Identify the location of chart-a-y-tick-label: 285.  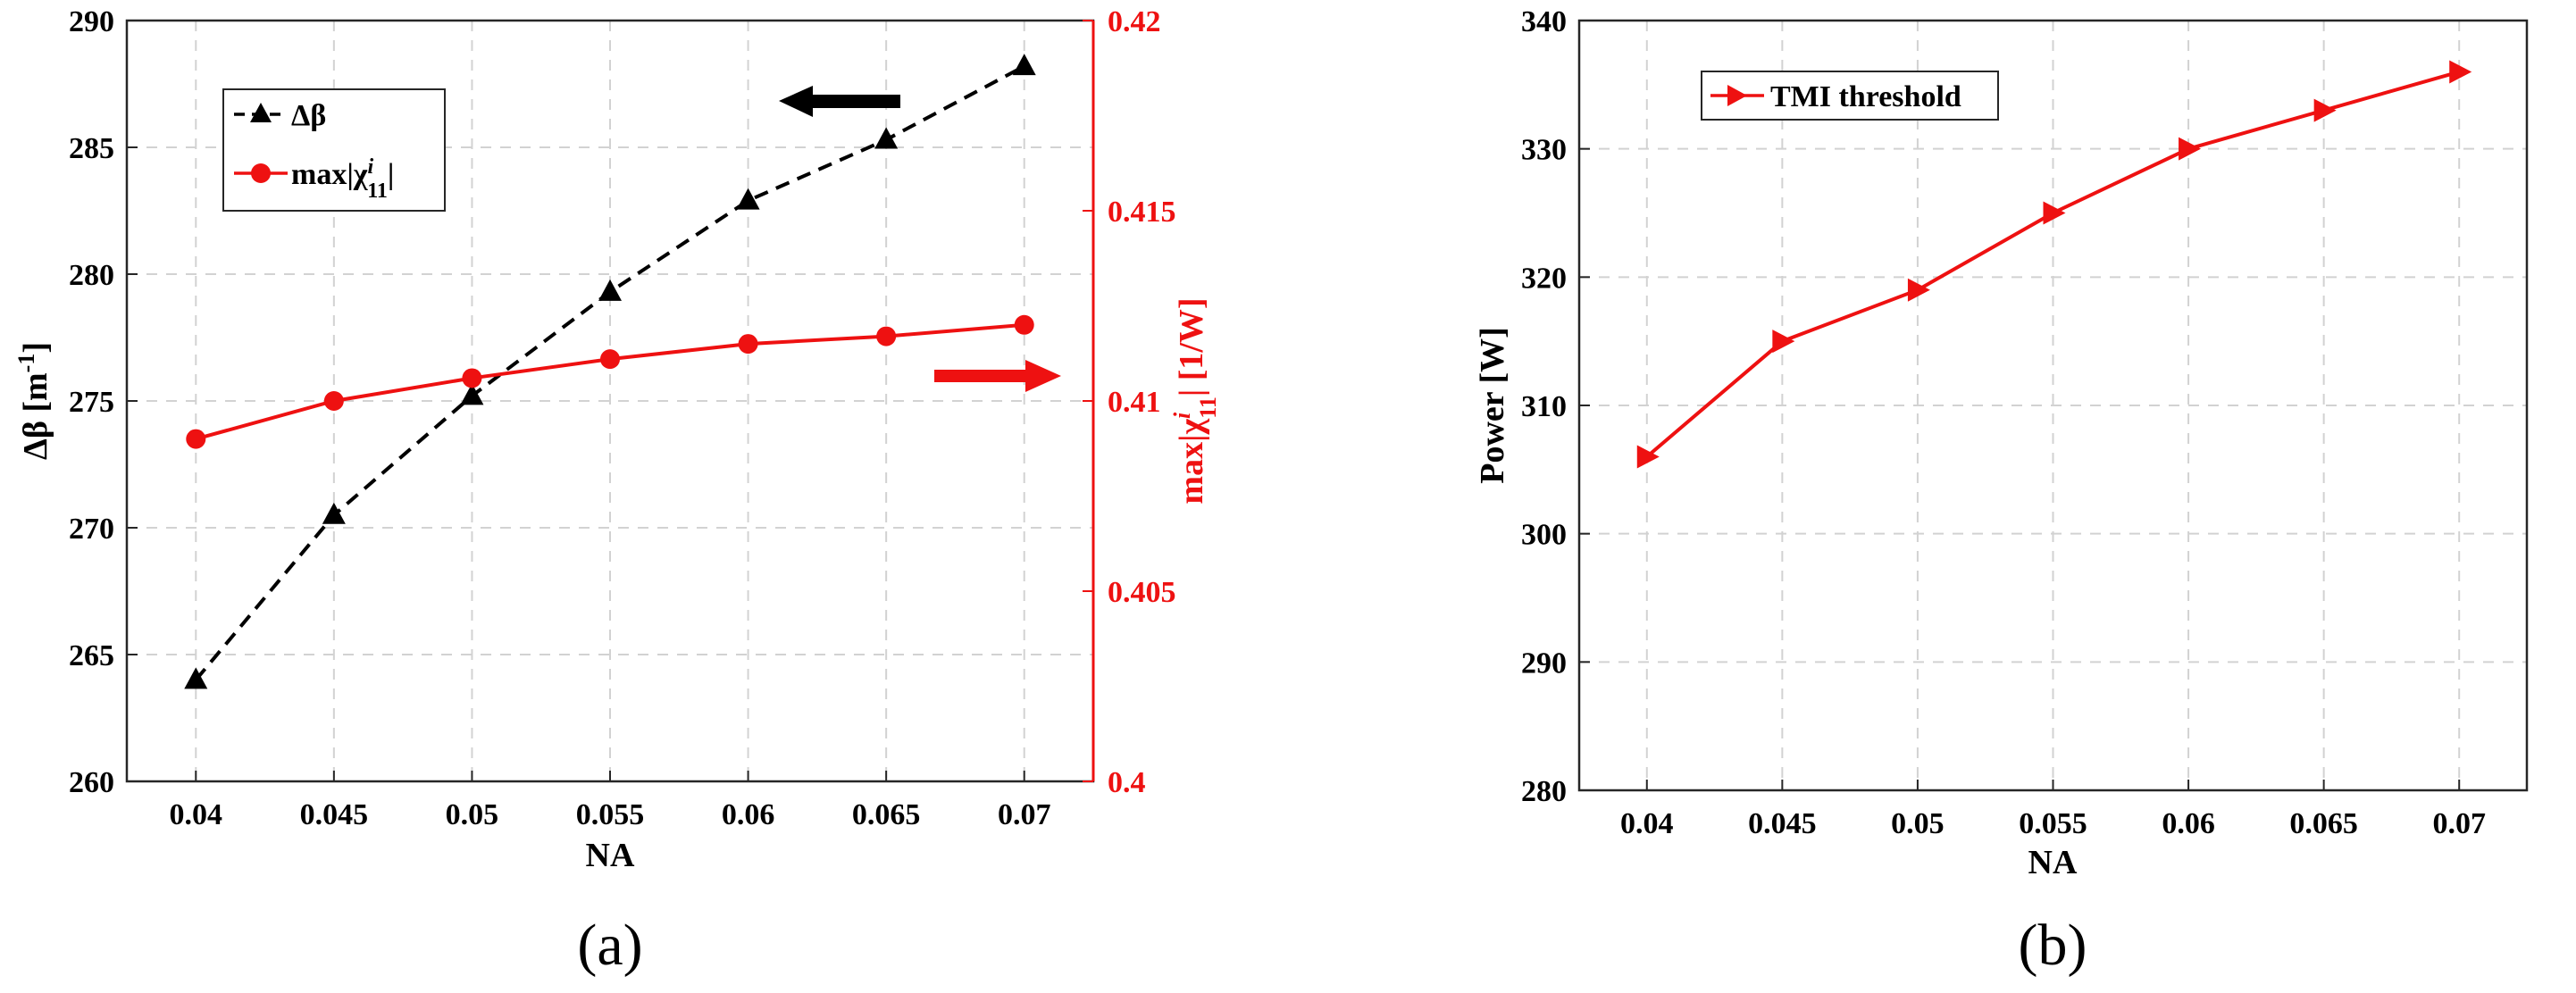
(92, 148).